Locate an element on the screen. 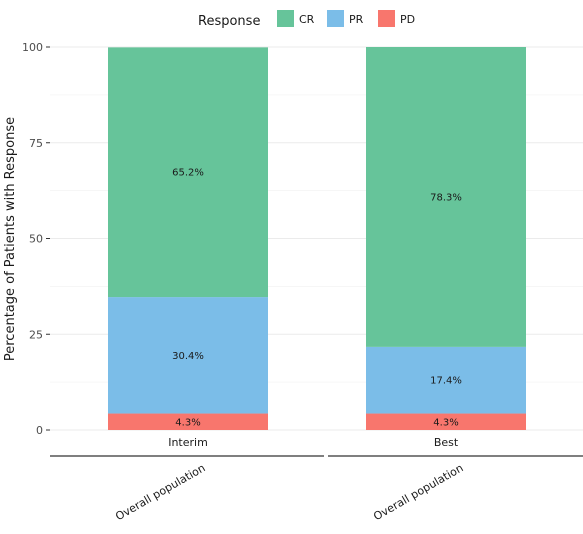 The height and width of the screenshot is (534, 583). facet-label: Best is located at coordinates (446, 442).